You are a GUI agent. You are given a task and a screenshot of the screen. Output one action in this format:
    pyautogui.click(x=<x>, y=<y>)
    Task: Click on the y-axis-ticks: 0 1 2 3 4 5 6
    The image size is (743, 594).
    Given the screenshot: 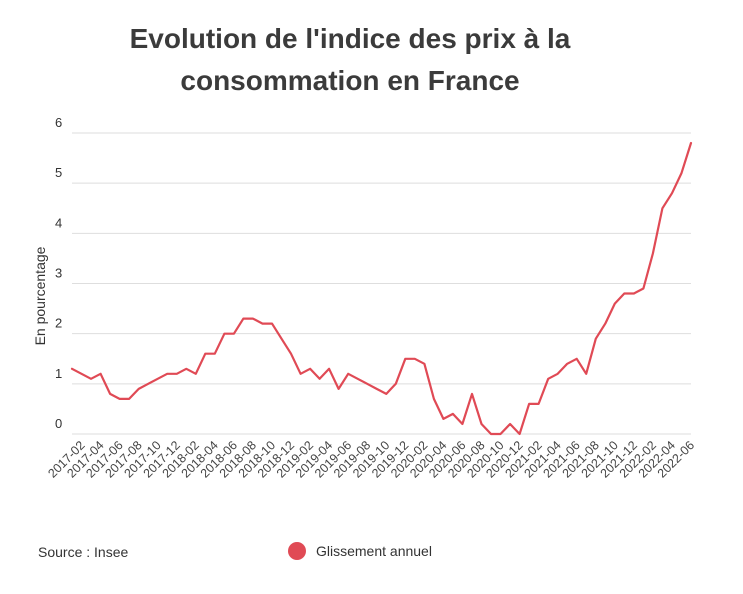 What is the action you would take?
    pyautogui.click(x=58, y=273)
    